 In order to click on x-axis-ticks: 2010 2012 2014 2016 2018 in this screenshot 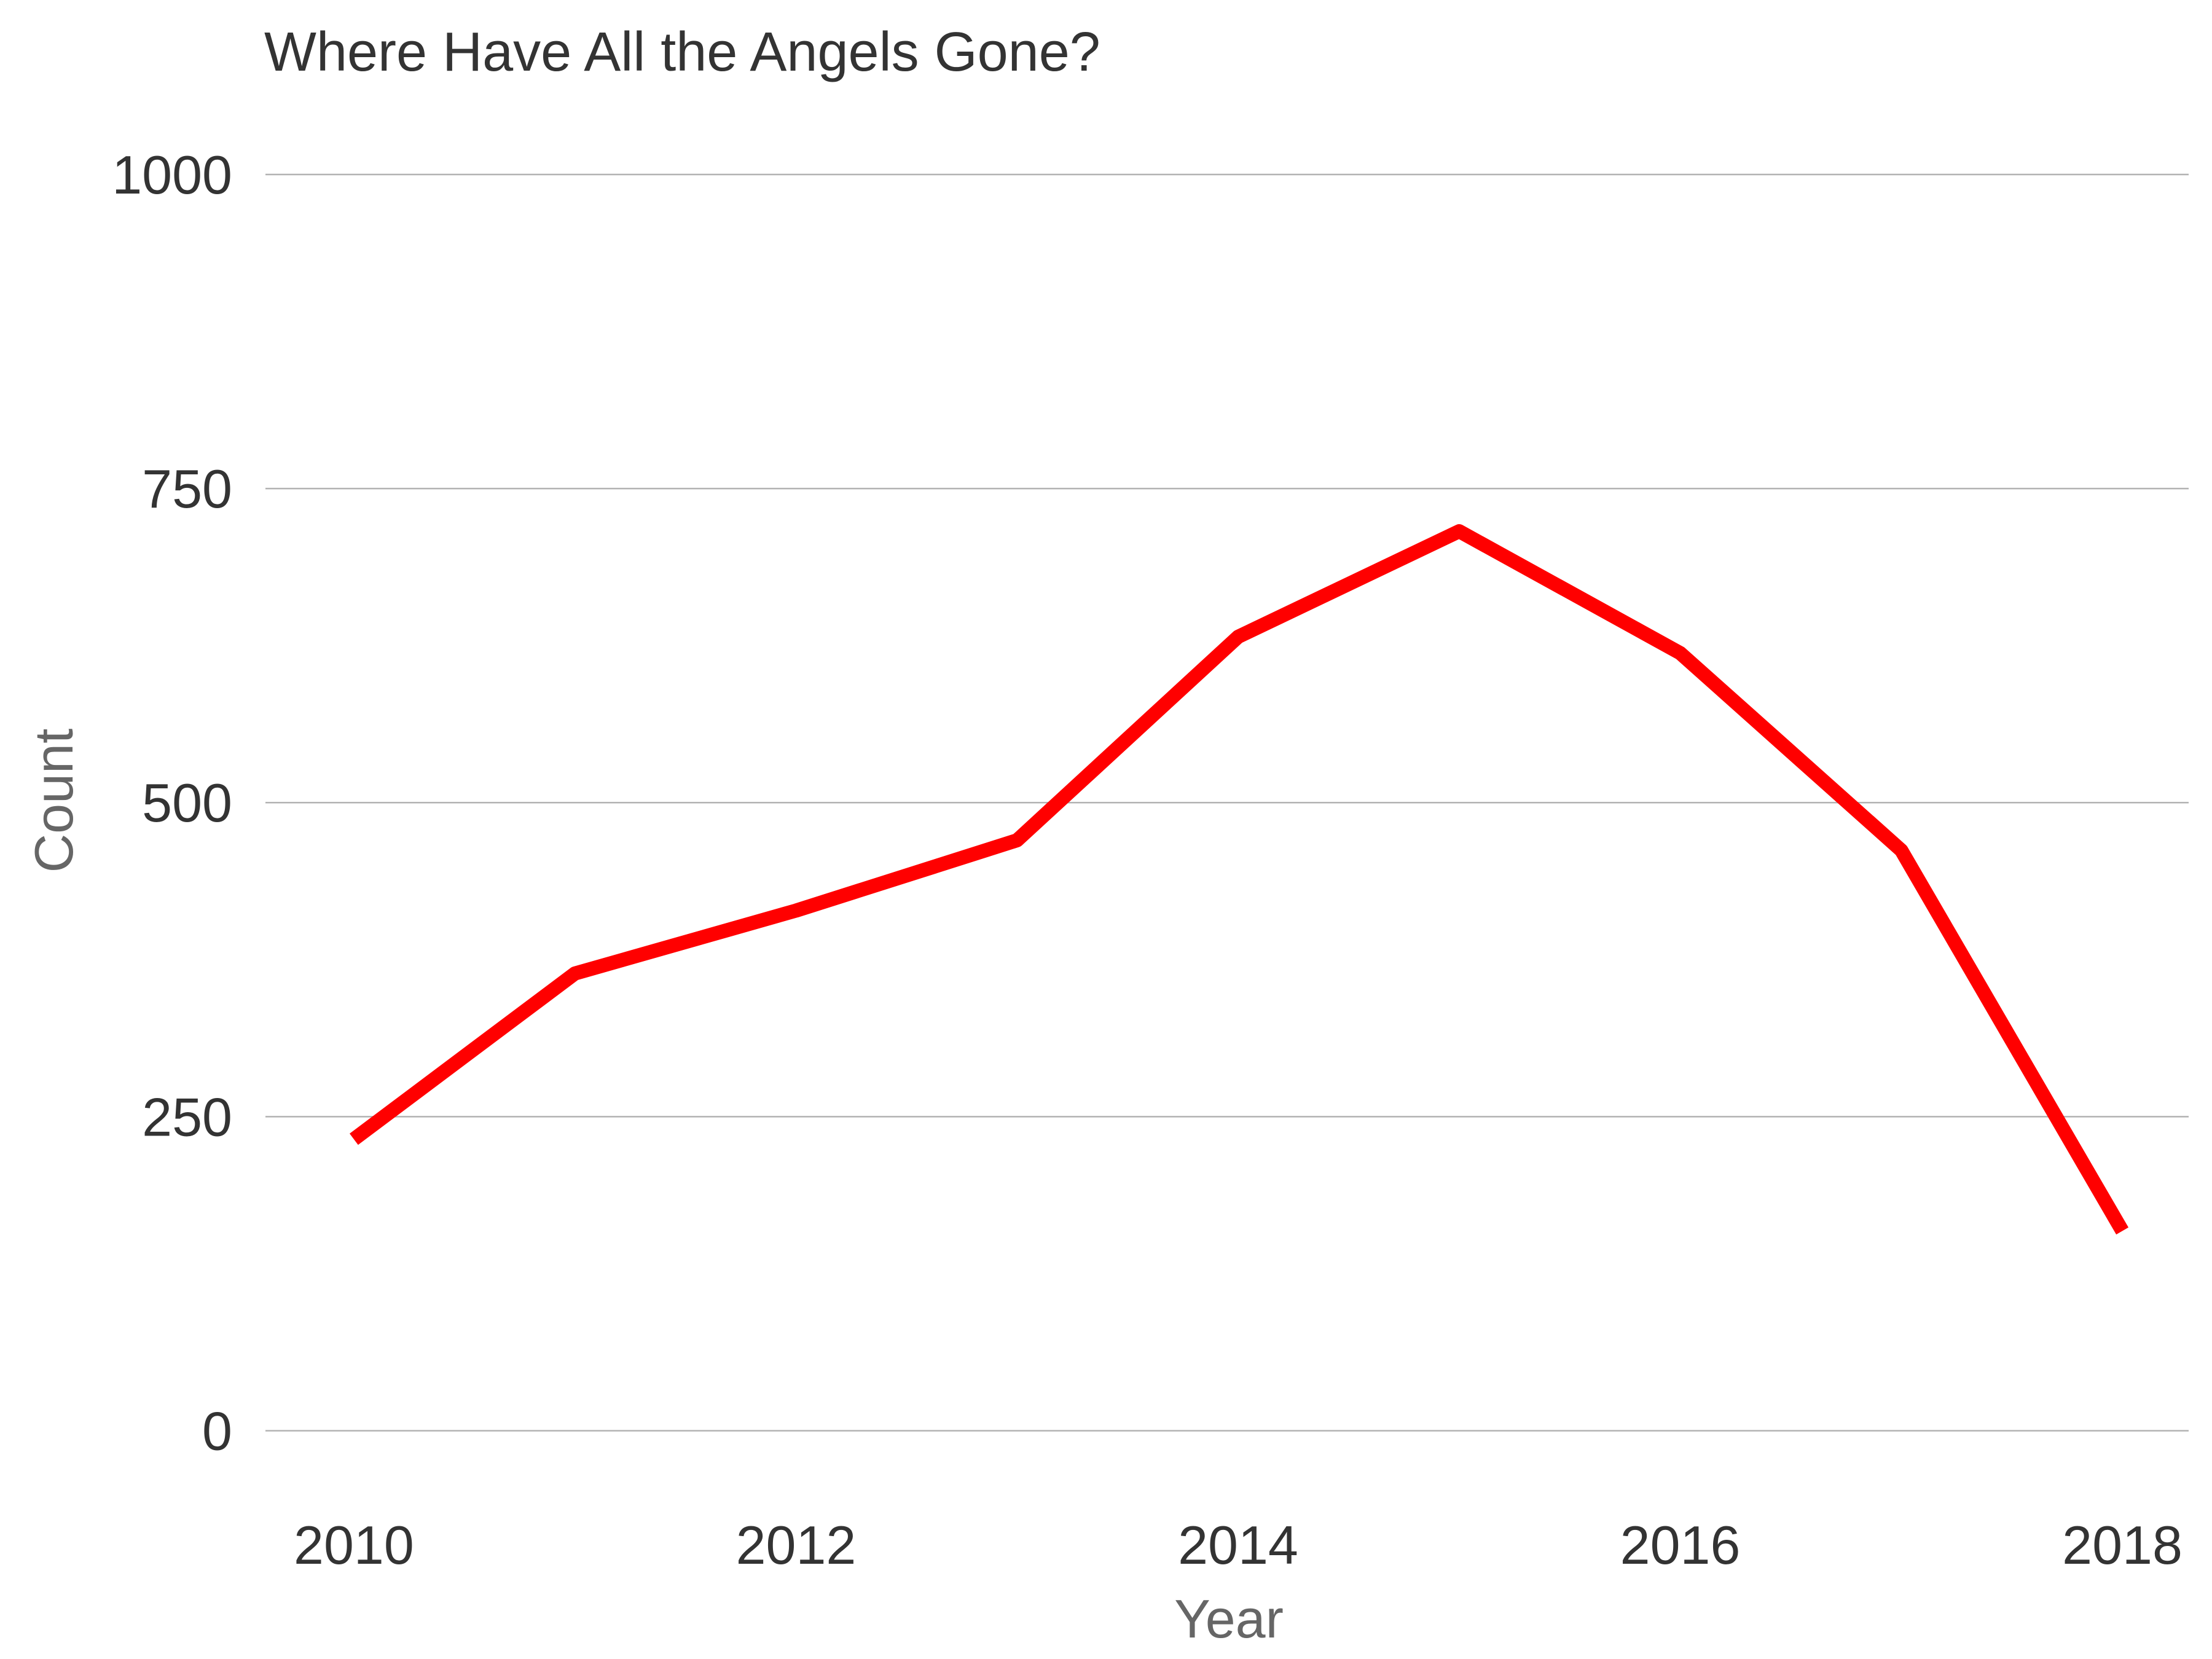, I will do `click(1238, 1545)`.